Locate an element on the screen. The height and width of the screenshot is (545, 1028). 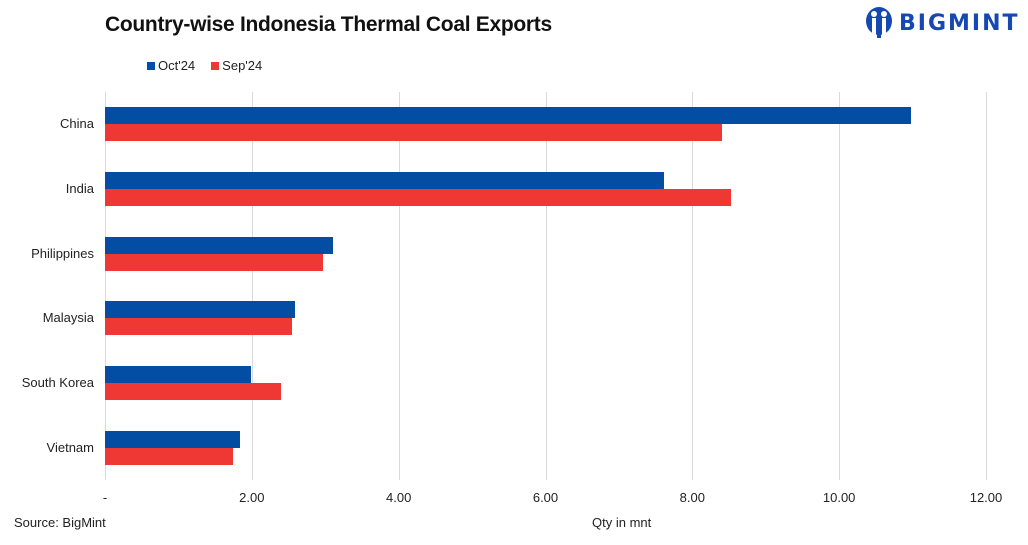
bar-china-oct is located at coordinates (508, 116).